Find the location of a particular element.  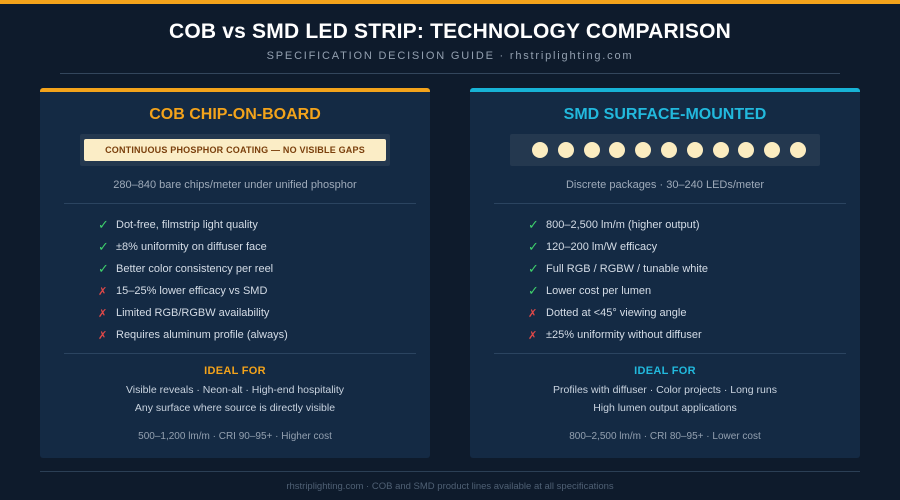

cob-feature-item: ✗ 15–25% lower efficacy vs SMD is located at coordinates (248, 291).